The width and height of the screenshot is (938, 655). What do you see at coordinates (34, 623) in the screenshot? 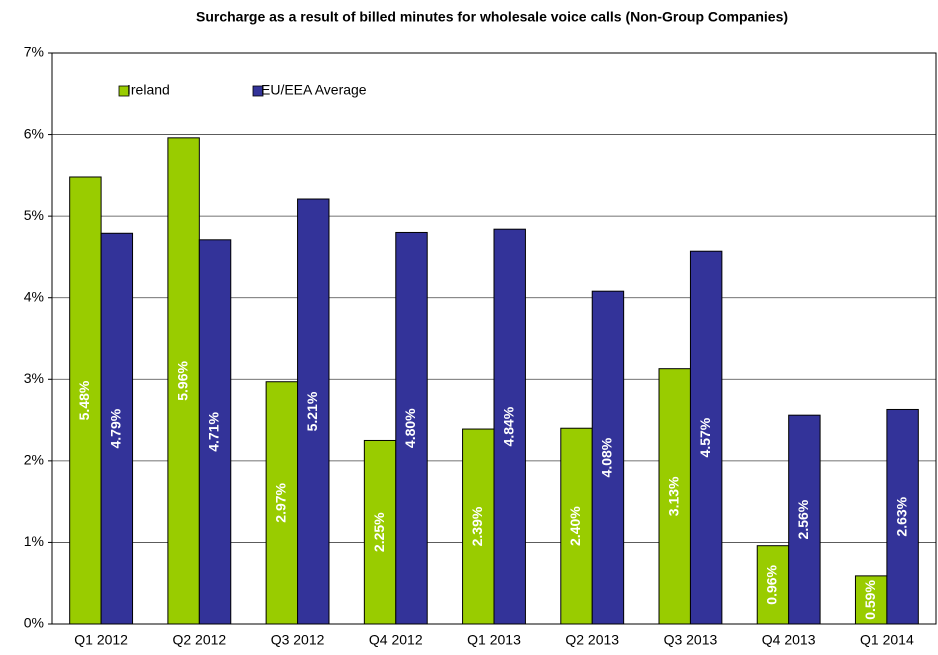
I see `y-tick-label: 0%` at bounding box center [34, 623].